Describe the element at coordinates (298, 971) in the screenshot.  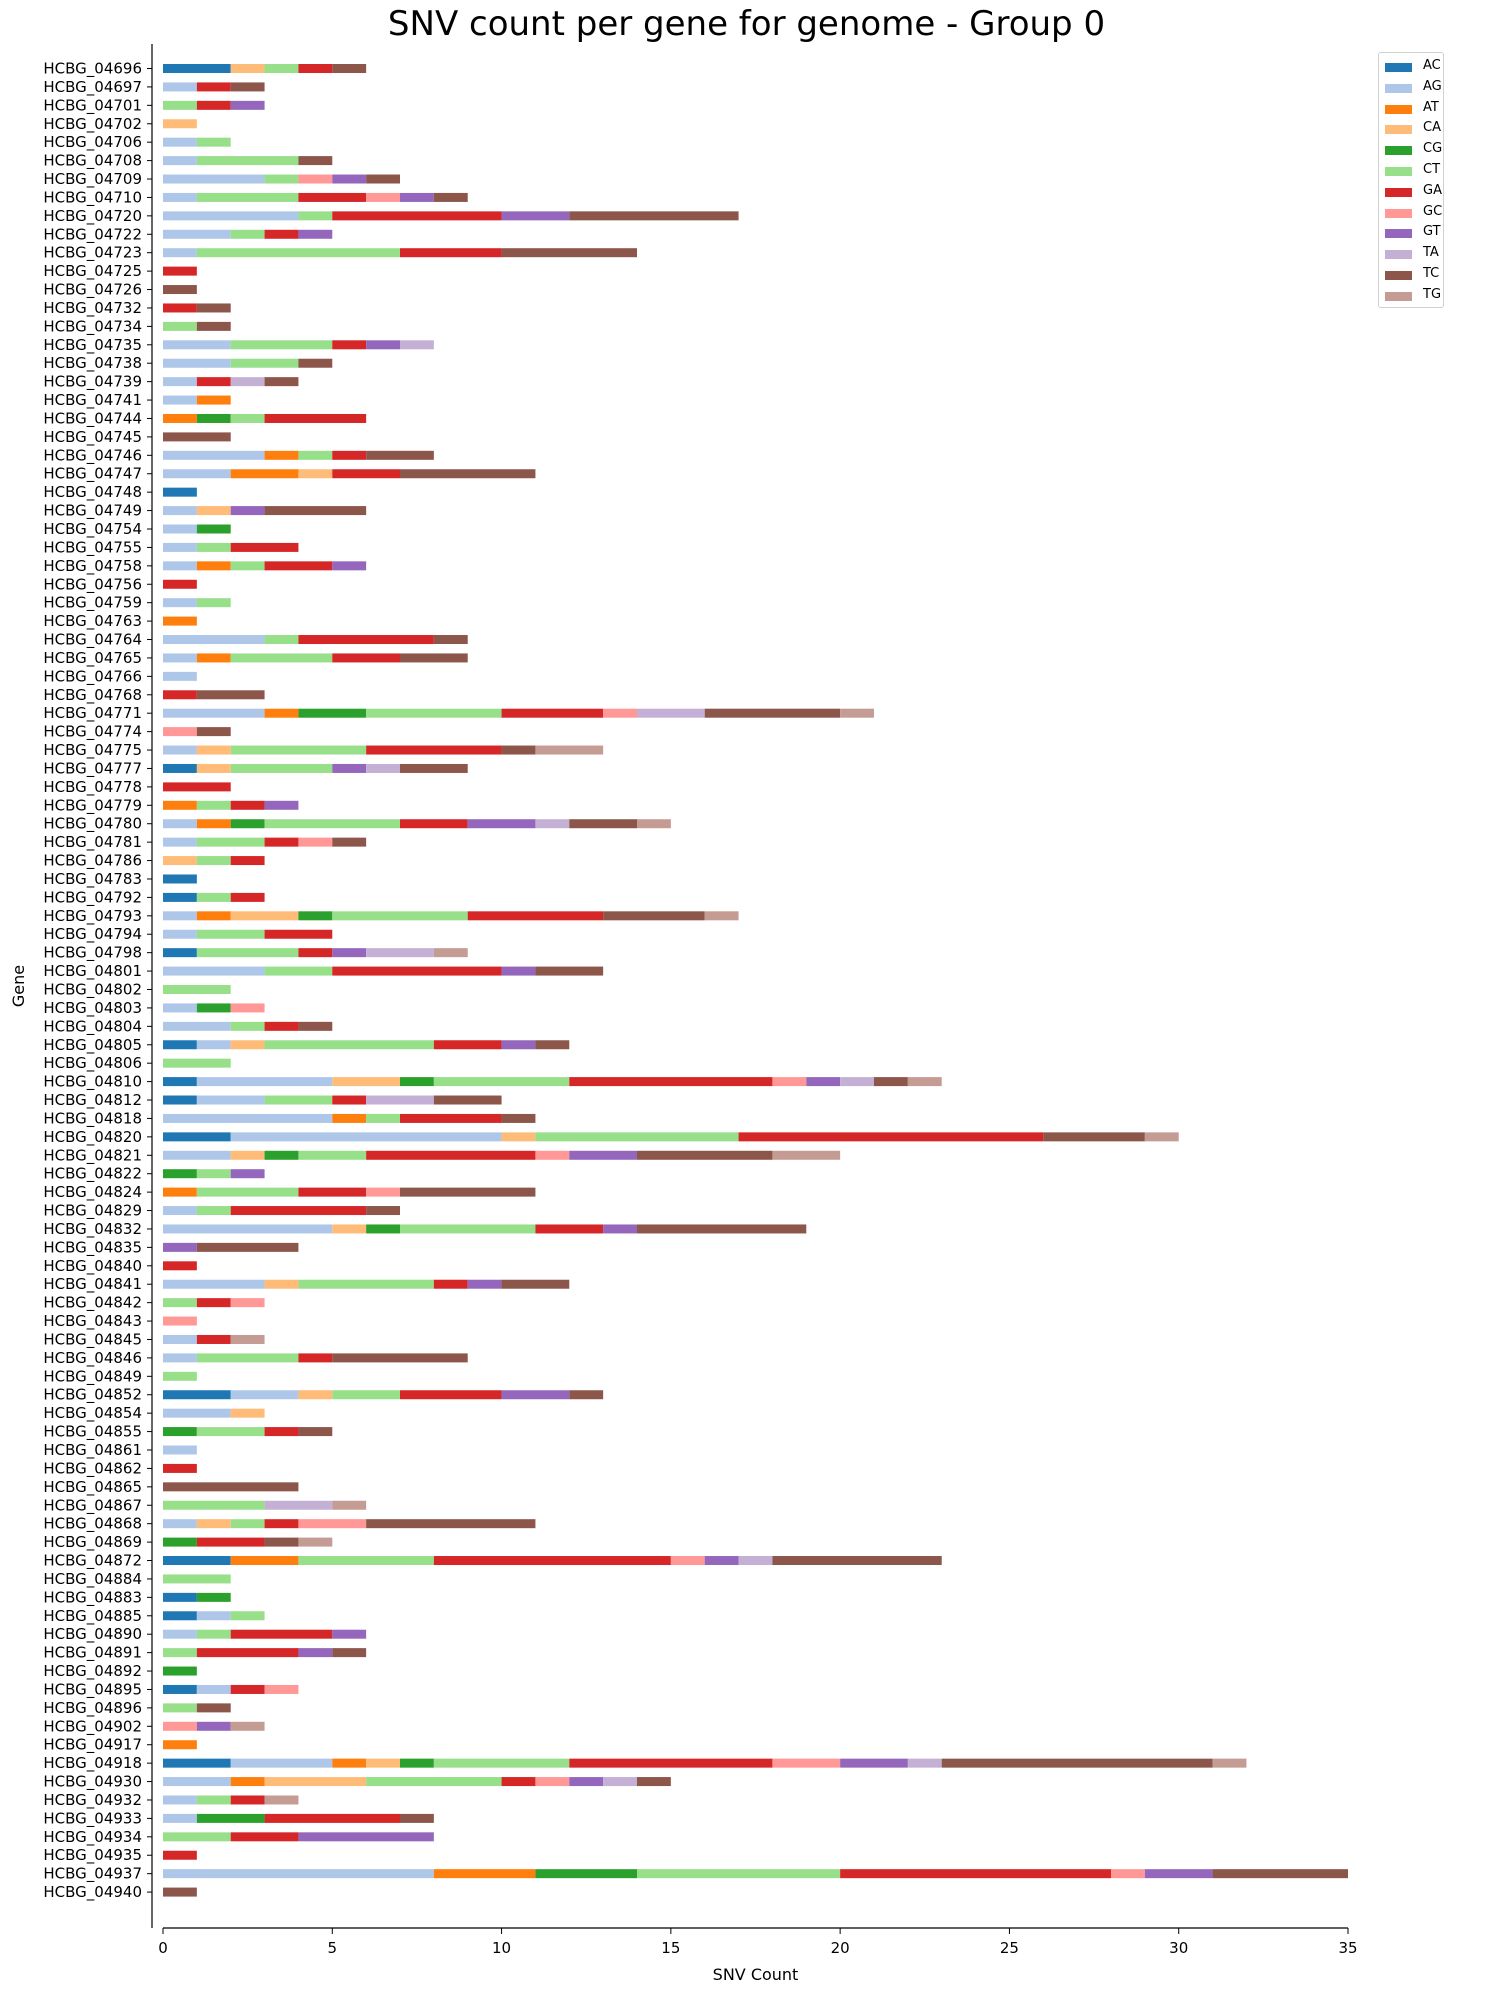
I see `bar-segment-hcbg-04801-ct` at that location.